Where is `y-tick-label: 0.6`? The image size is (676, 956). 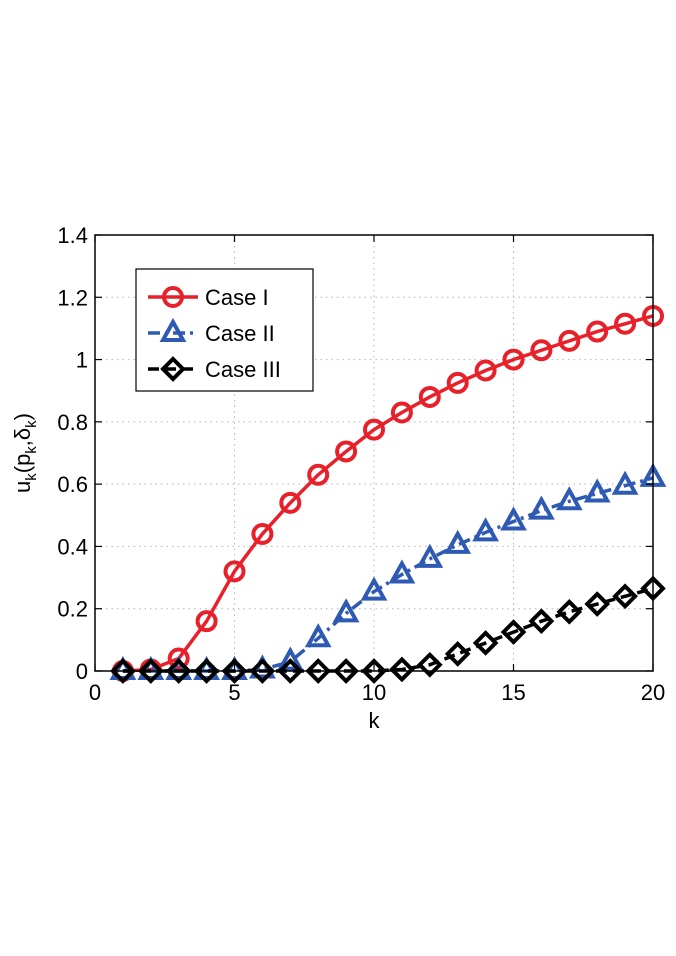
y-tick-label: 0.6 is located at coordinates (72, 484).